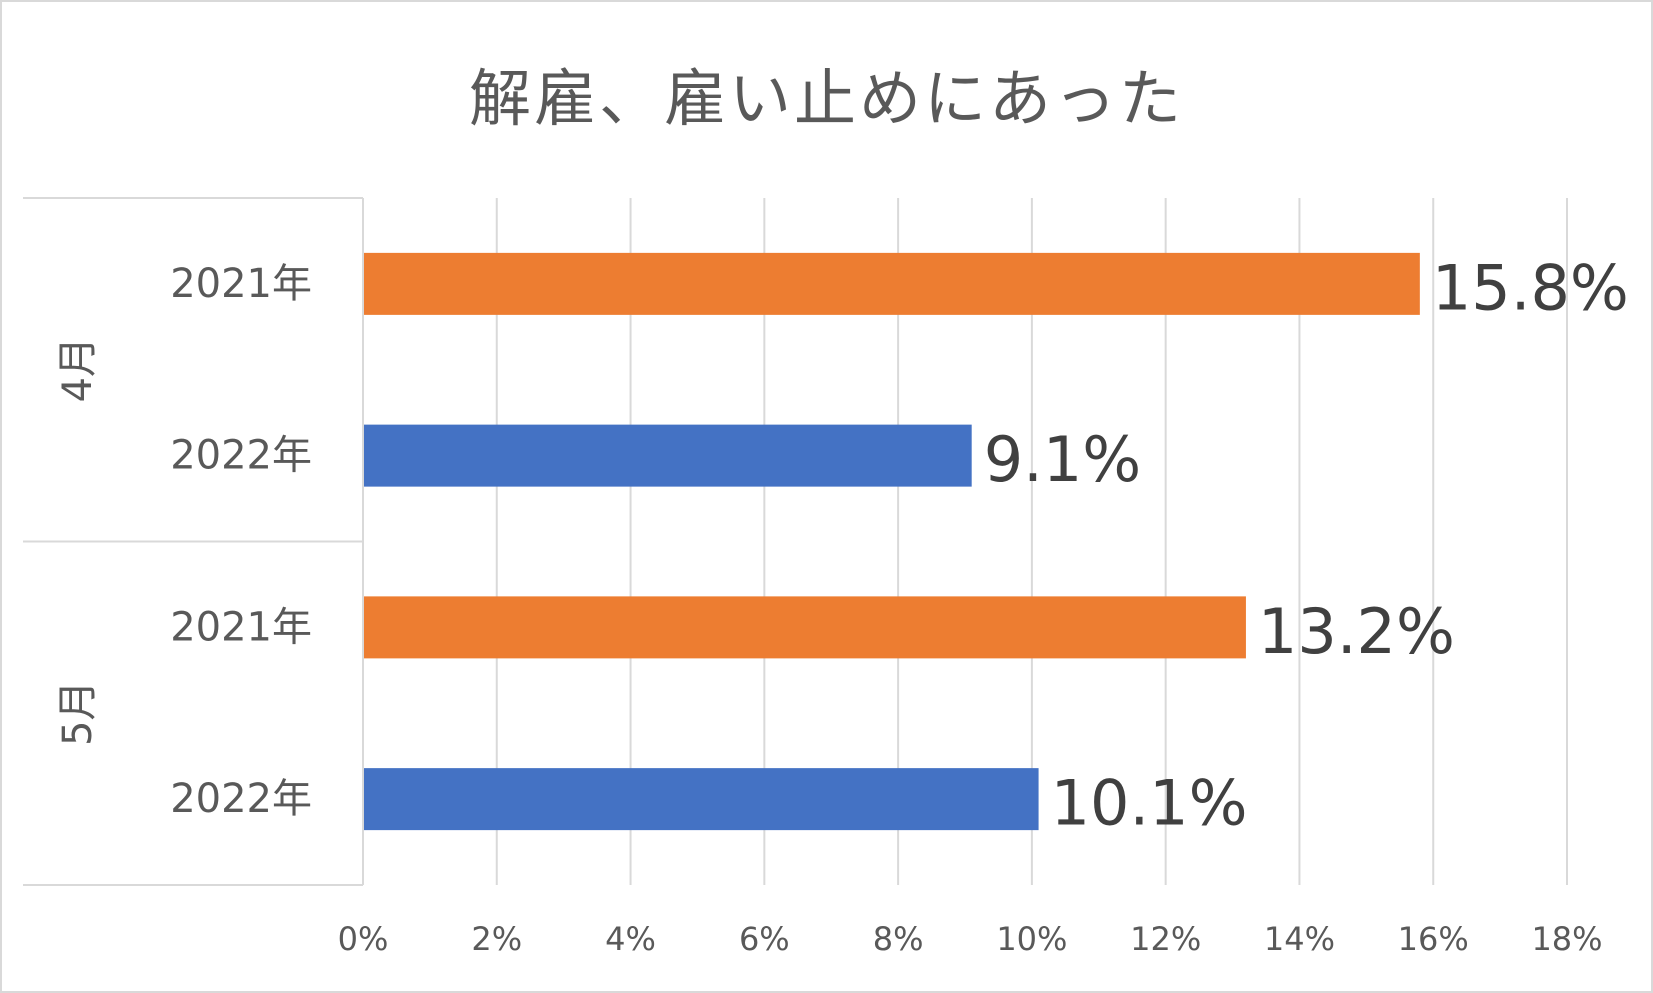 This screenshot has height=993, width=1653. What do you see at coordinates (496, 939) in the screenshot?
I see `x-tick-label: 2%` at bounding box center [496, 939].